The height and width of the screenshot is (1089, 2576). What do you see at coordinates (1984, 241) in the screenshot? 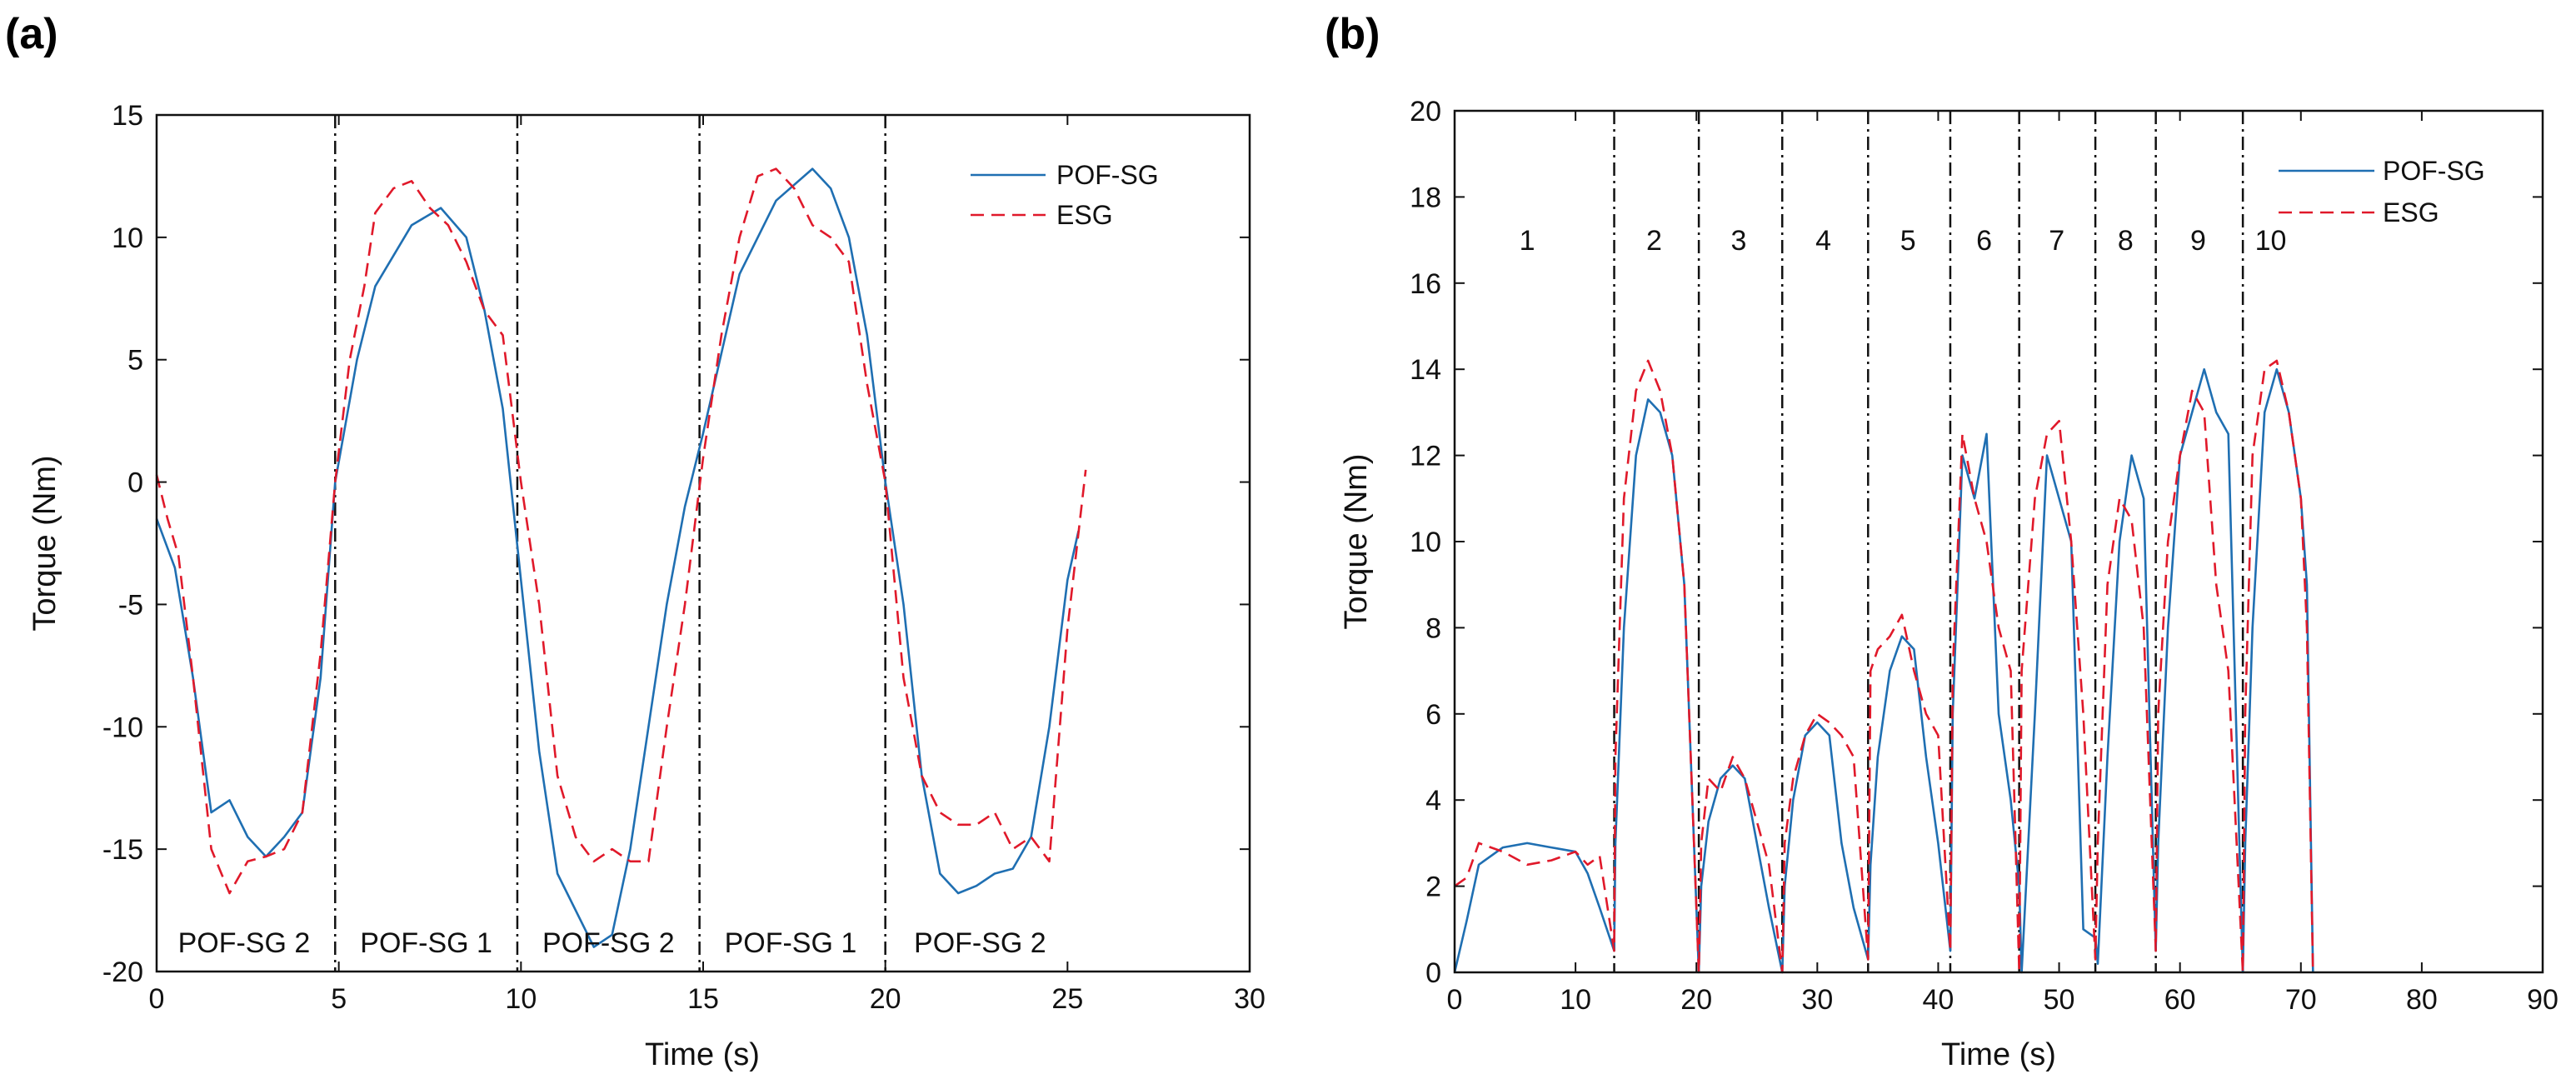
I see `segment-label: 6` at bounding box center [1984, 241].